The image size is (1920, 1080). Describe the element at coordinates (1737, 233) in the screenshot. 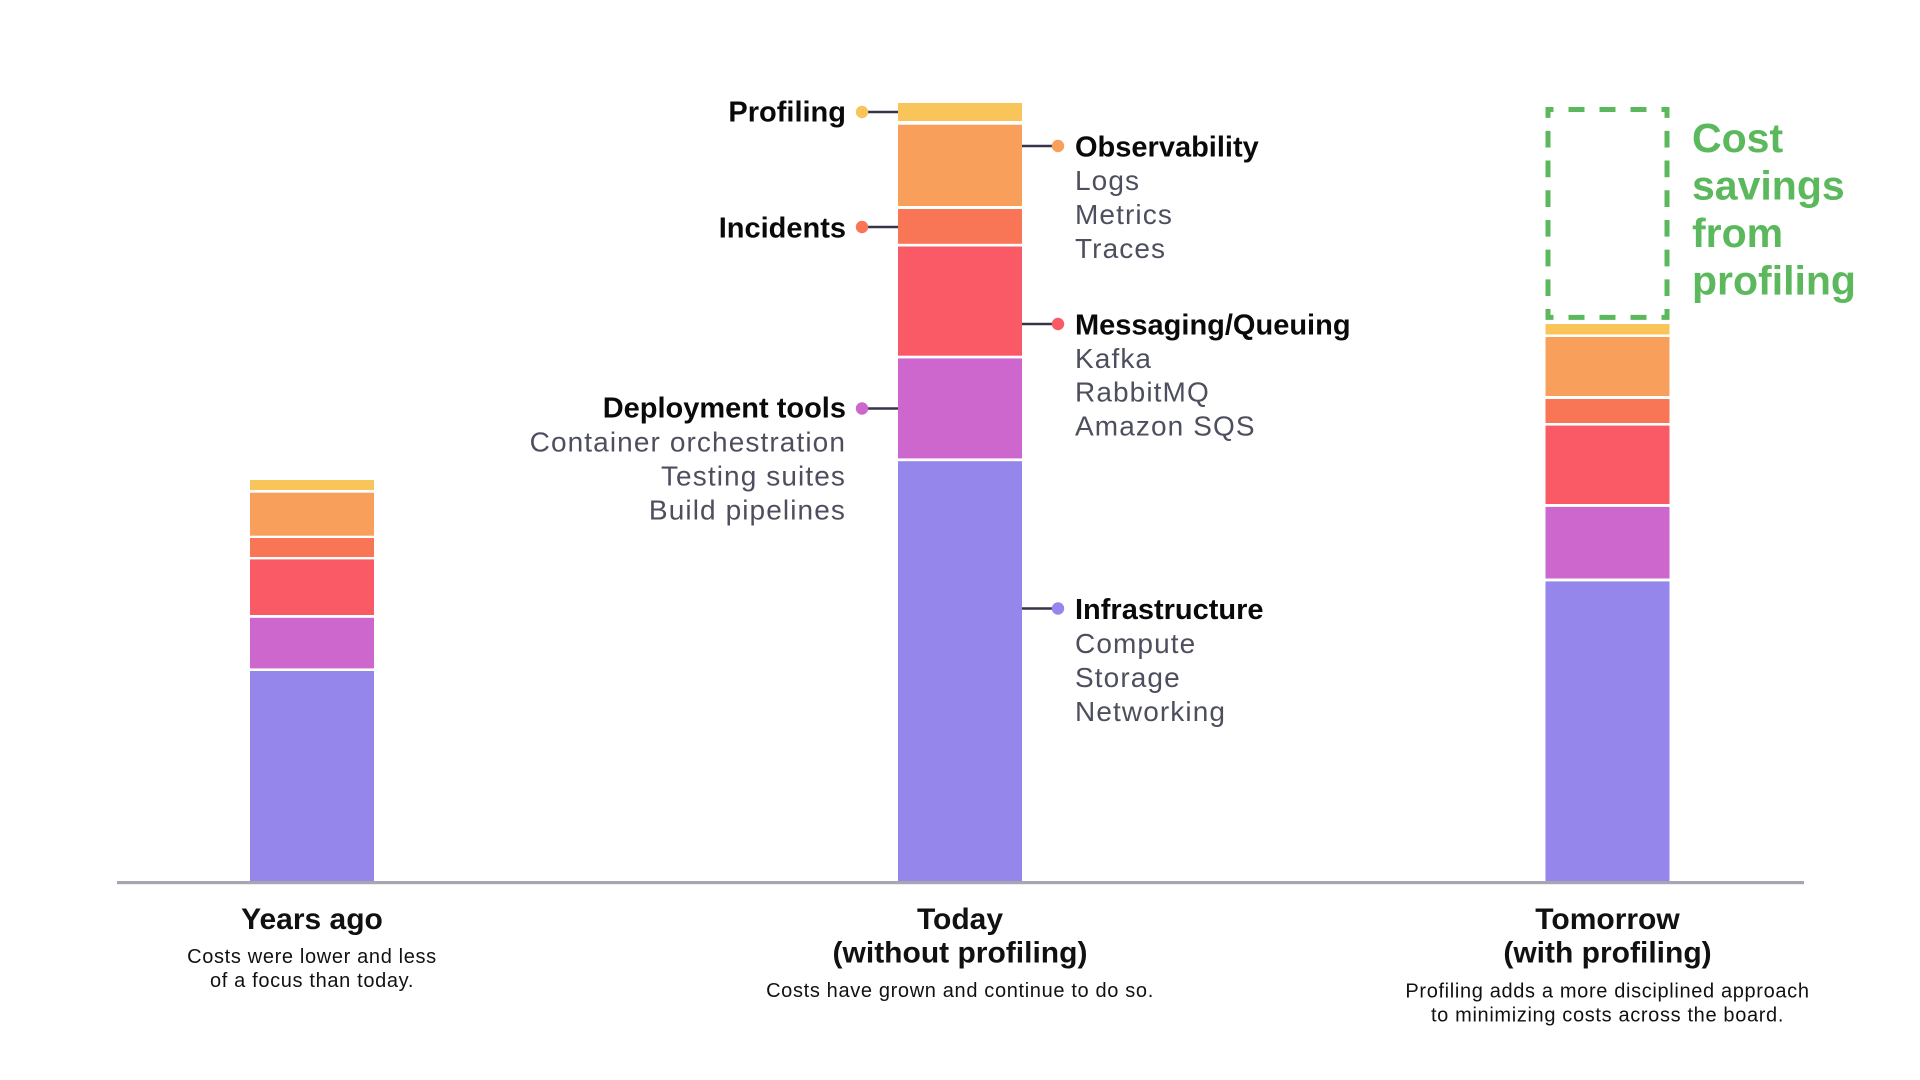

I see `svg-text: from` at that location.